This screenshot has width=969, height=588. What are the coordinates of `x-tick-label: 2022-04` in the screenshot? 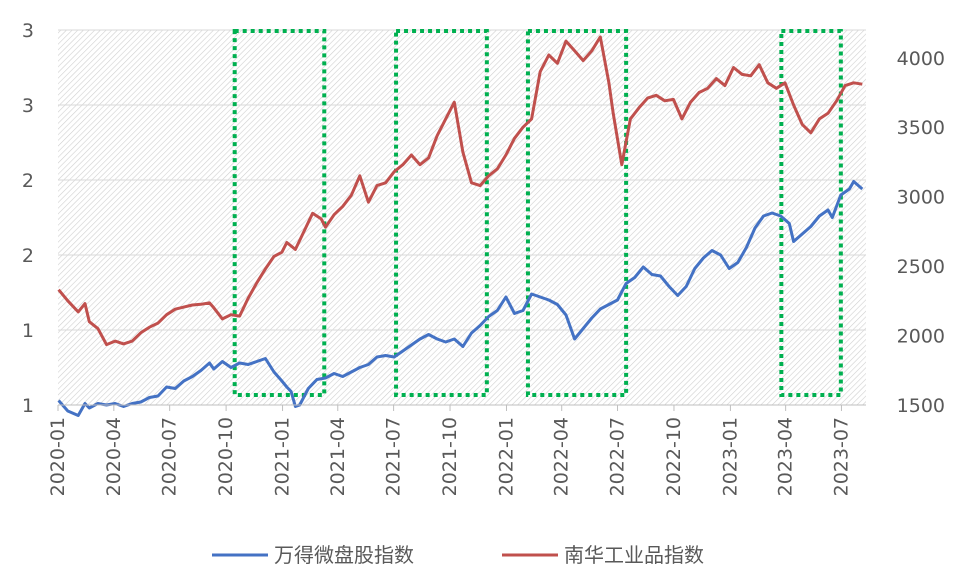 It's located at (562, 456).